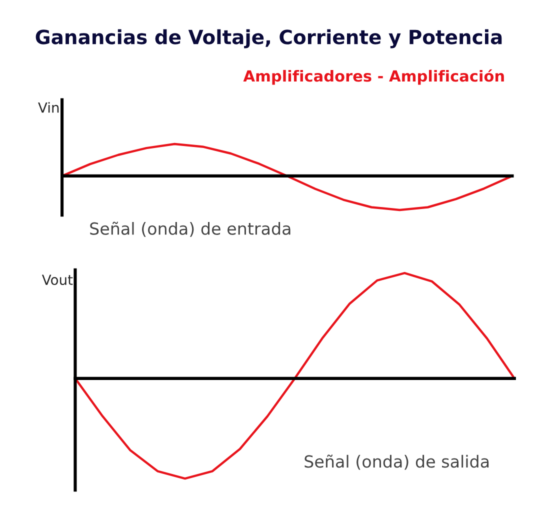  Describe the element at coordinates (190, 229) in the screenshot. I see `text: Señal (onda) de entrada` at that location.